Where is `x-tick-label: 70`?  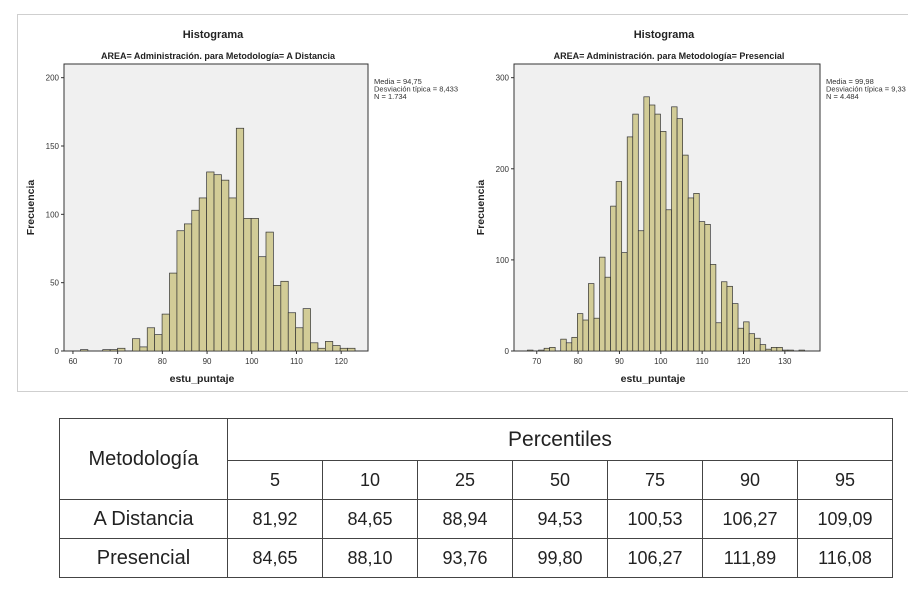
x-tick-label: 70 is located at coordinates (117, 361).